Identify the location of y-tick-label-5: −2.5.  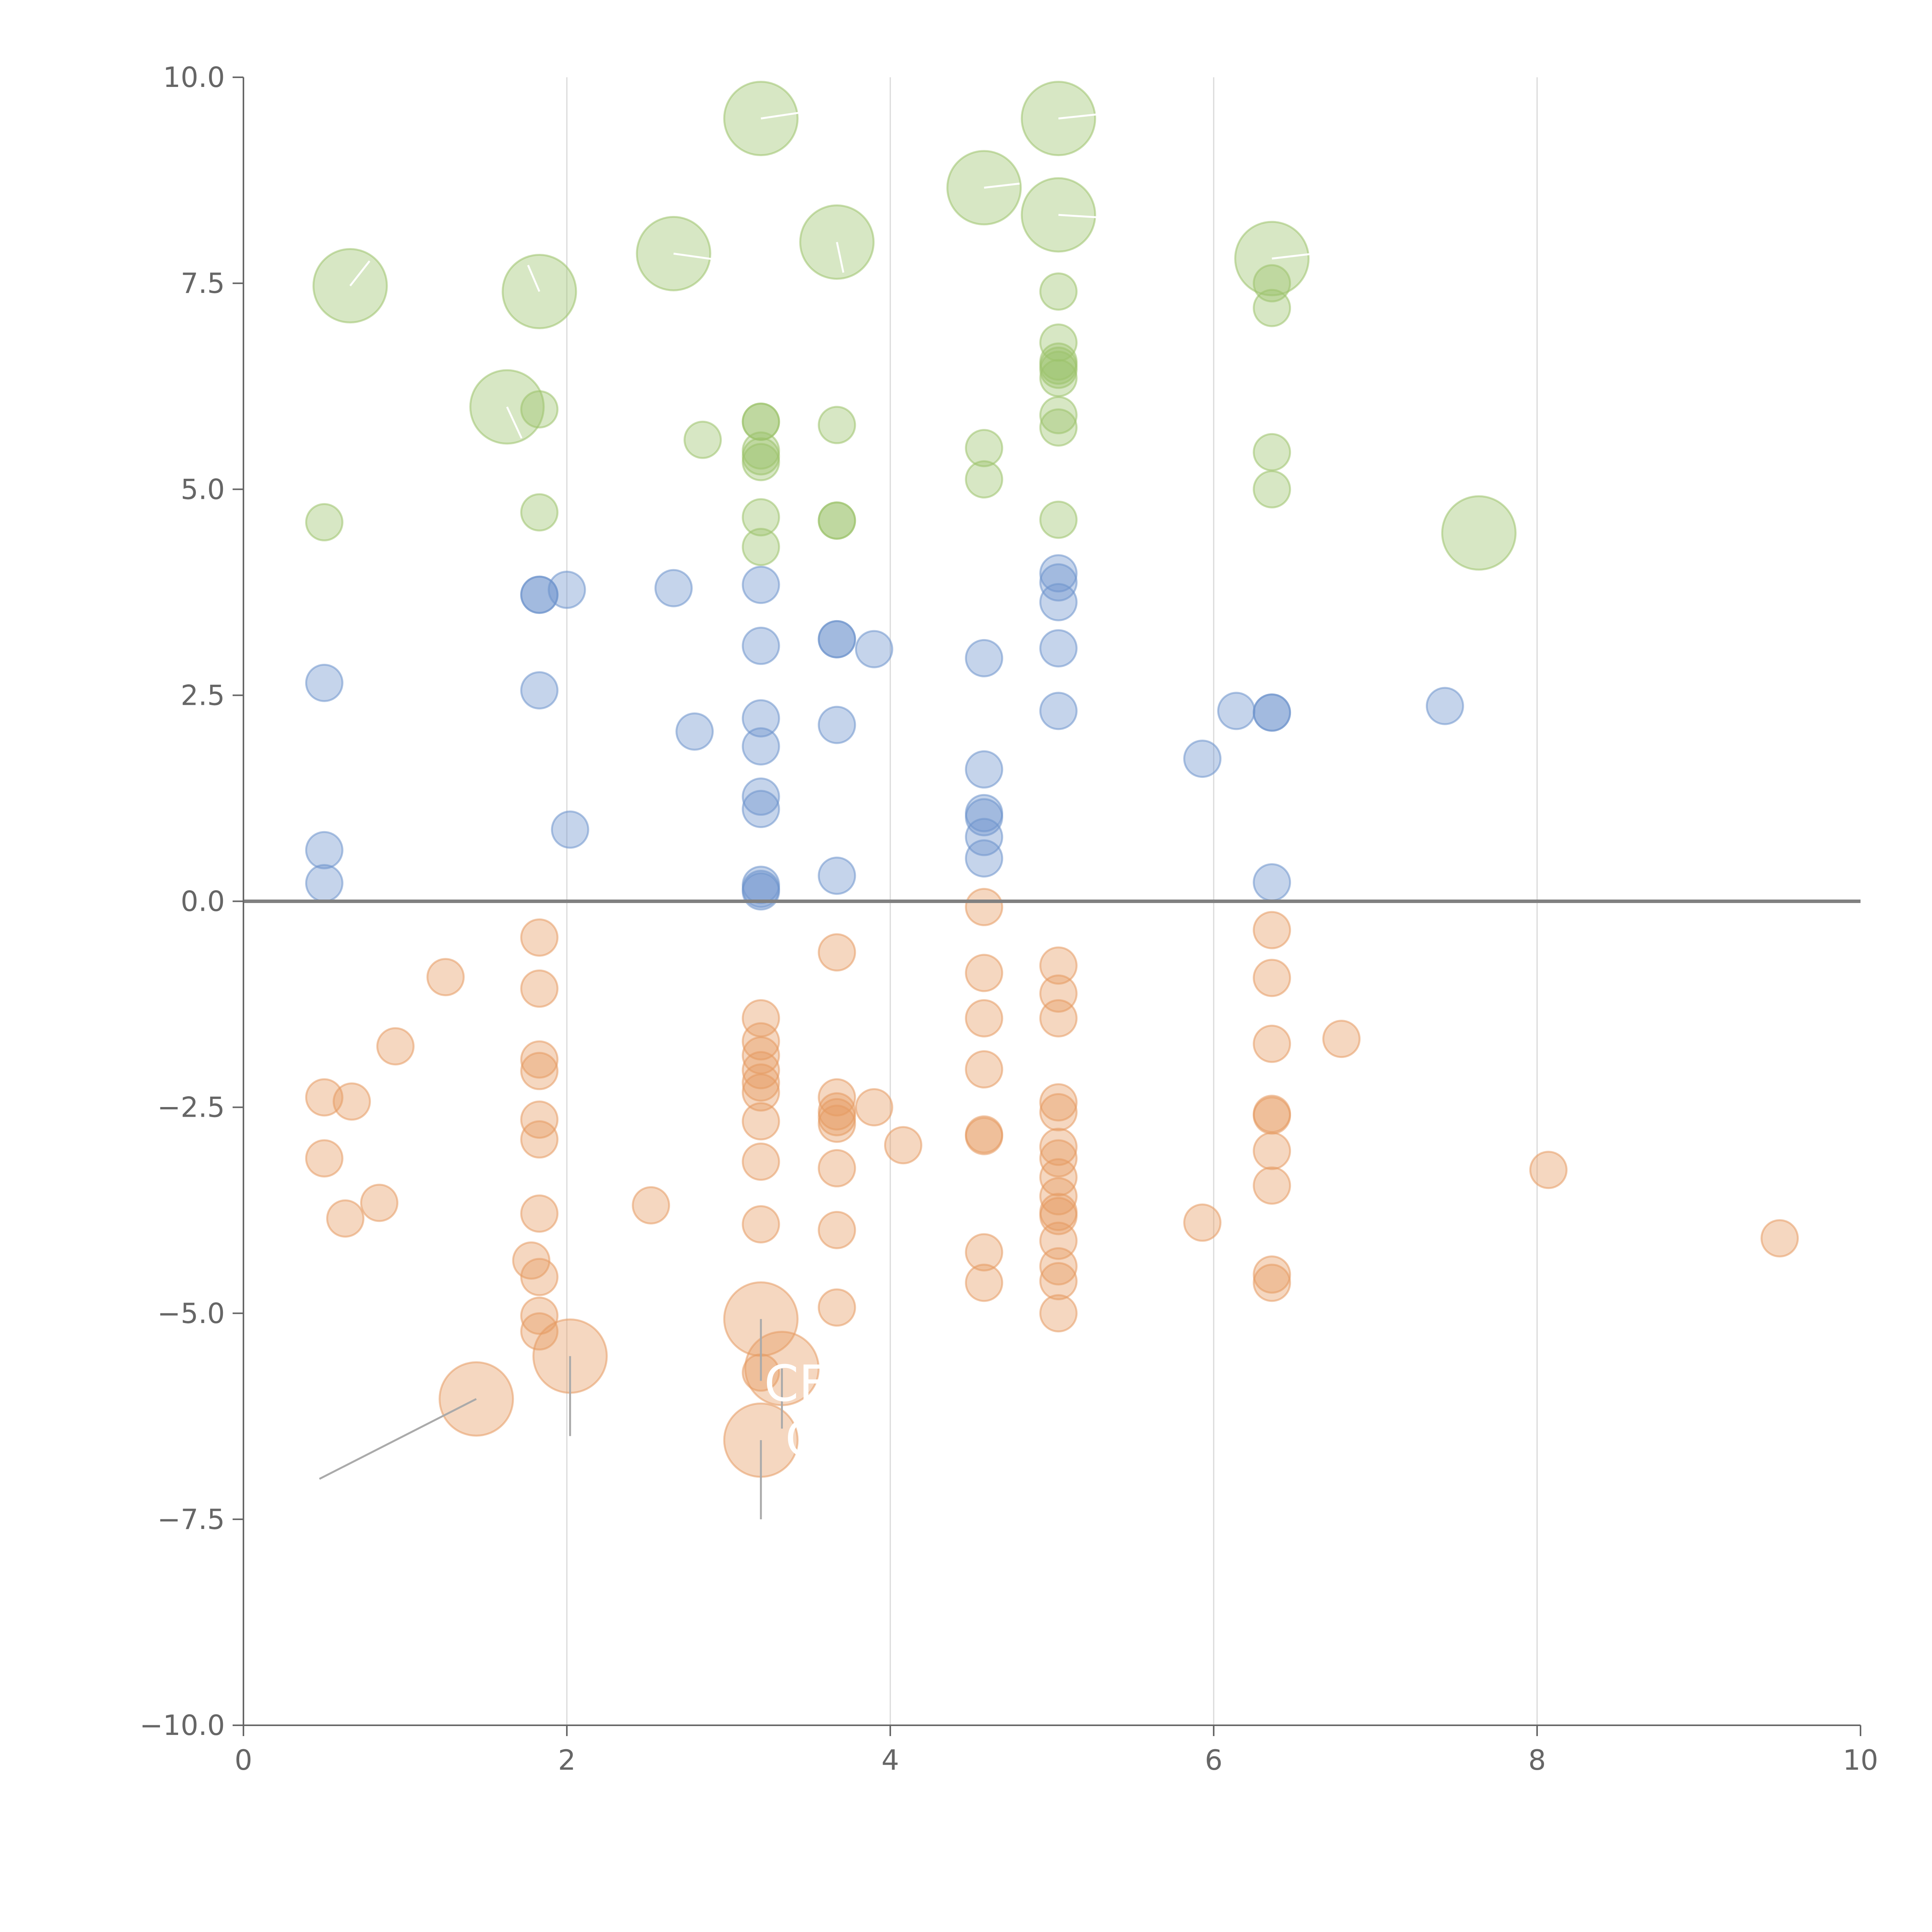
(191, 1107).